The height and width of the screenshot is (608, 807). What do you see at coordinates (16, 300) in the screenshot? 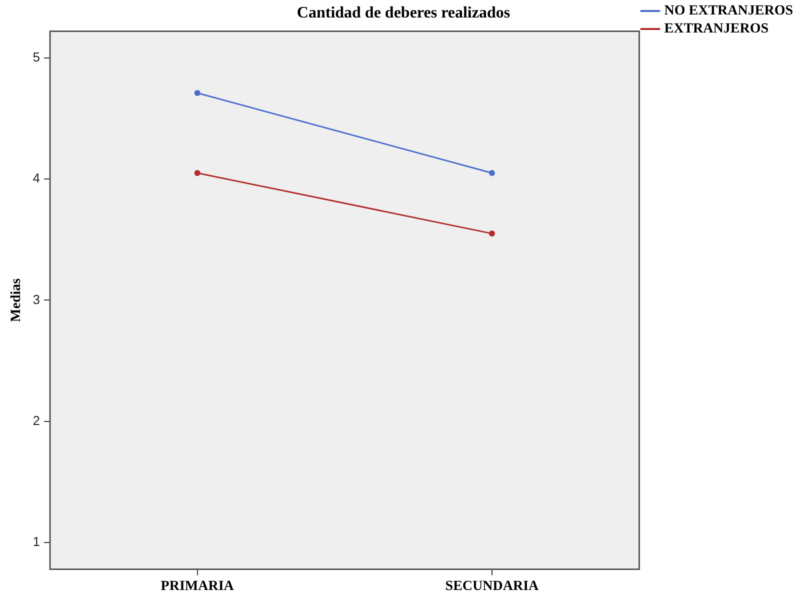
I see `y-axis-title: Medias` at bounding box center [16, 300].